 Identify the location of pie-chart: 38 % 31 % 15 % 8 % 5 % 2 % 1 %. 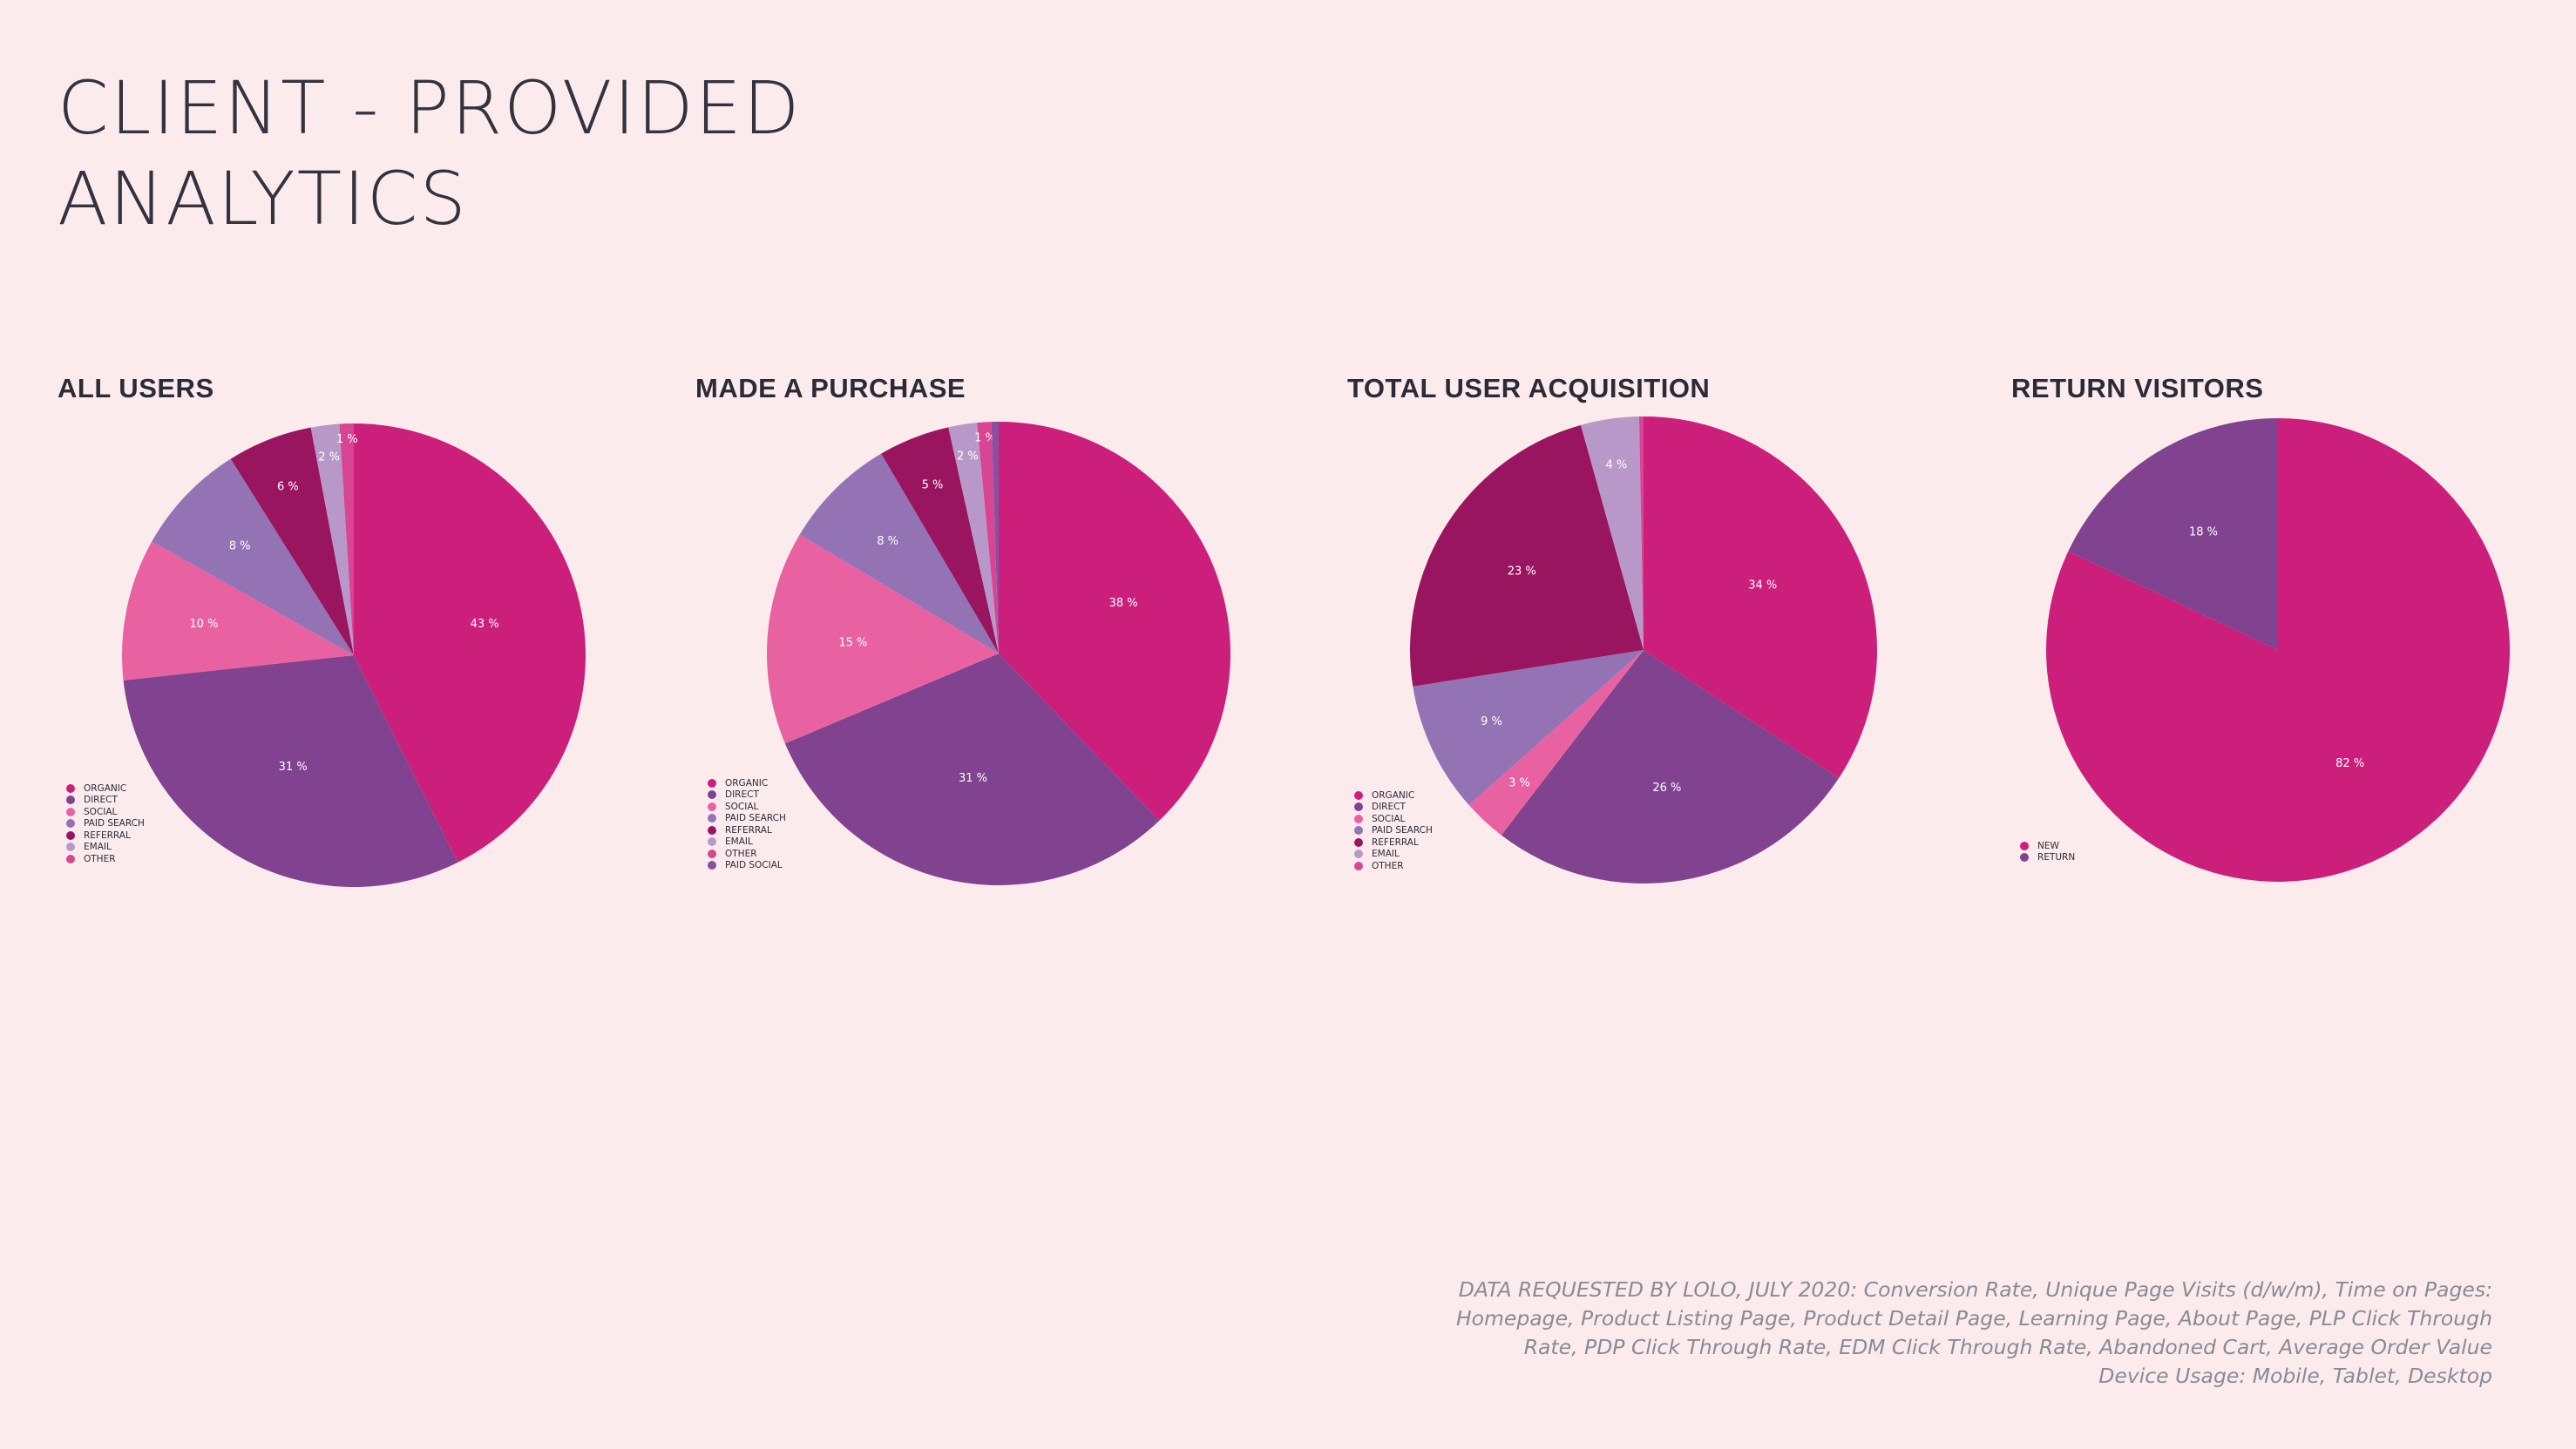
(999, 653).